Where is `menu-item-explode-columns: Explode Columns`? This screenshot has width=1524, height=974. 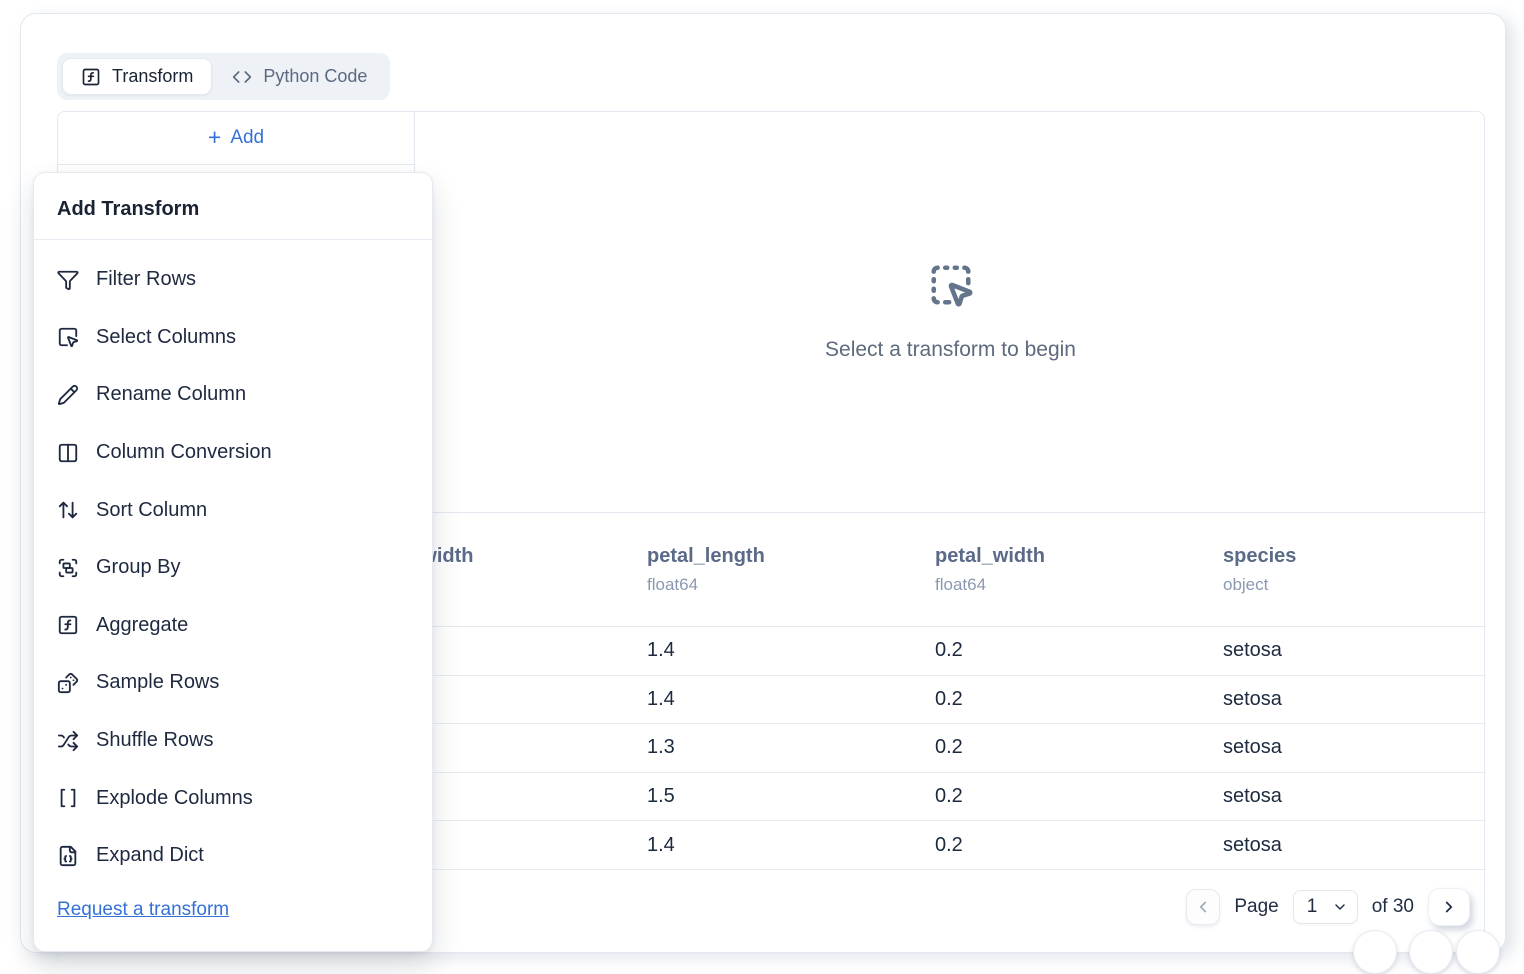
menu-item-explode-columns: Explode Columns is located at coordinates (233, 798).